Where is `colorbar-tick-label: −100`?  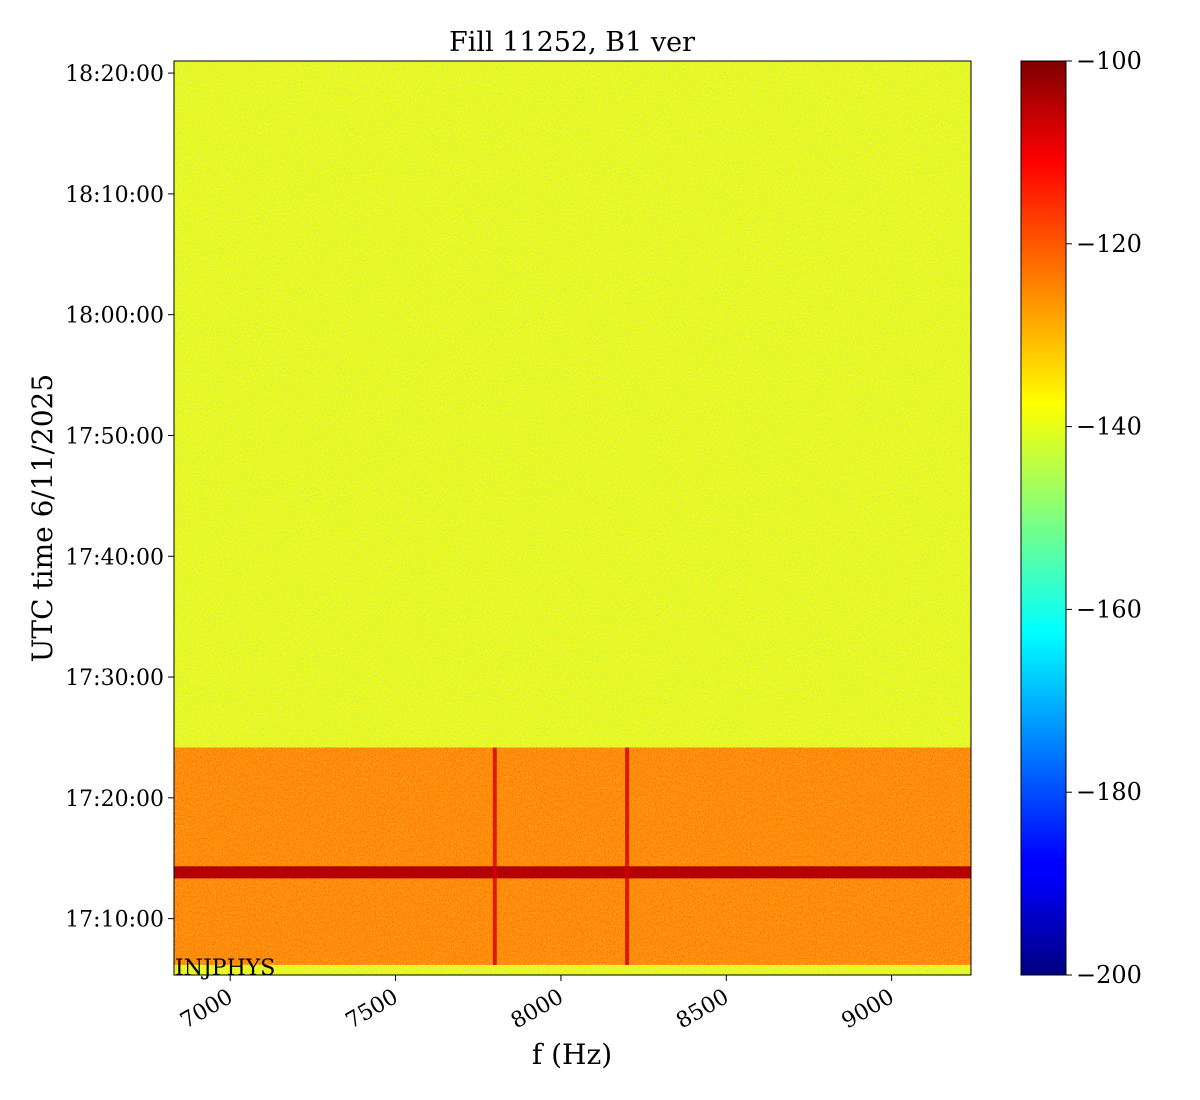 colorbar-tick-label: −100 is located at coordinates (1109, 61).